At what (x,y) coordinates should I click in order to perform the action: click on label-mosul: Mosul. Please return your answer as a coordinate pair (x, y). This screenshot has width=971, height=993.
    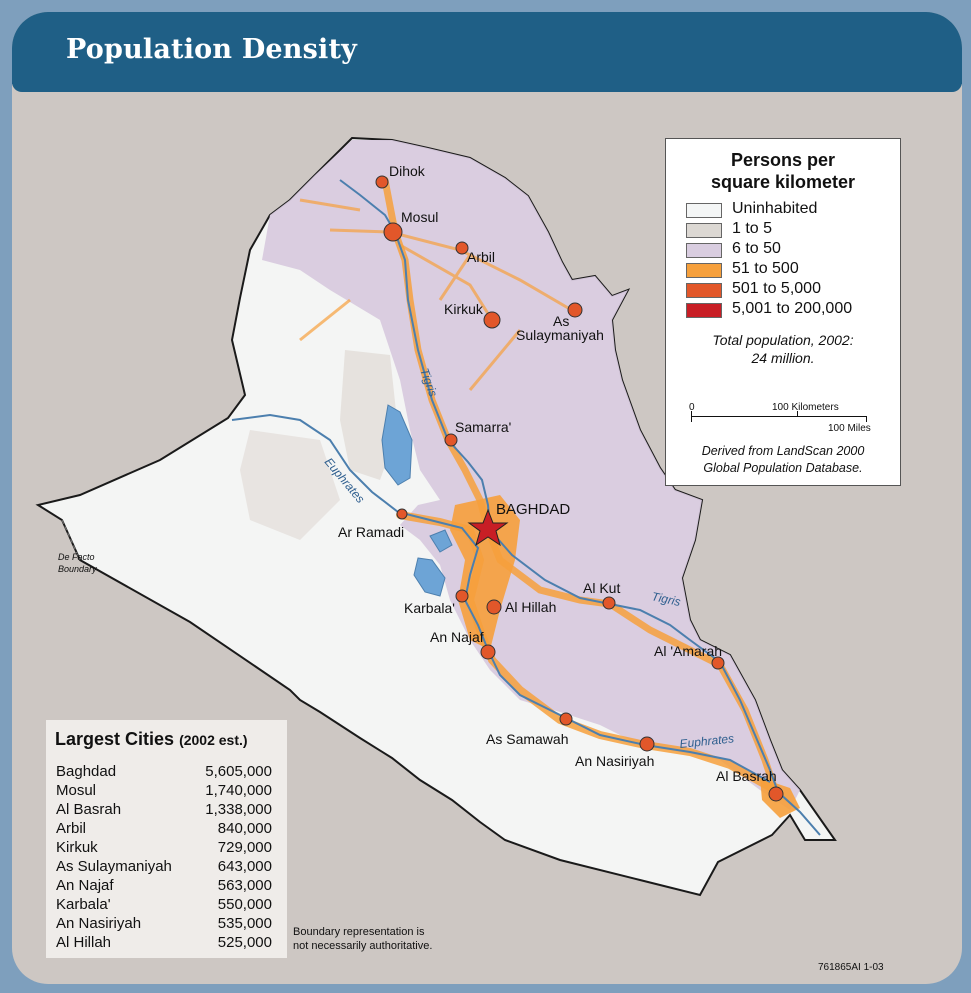
    Looking at the image, I should click on (419, 217).